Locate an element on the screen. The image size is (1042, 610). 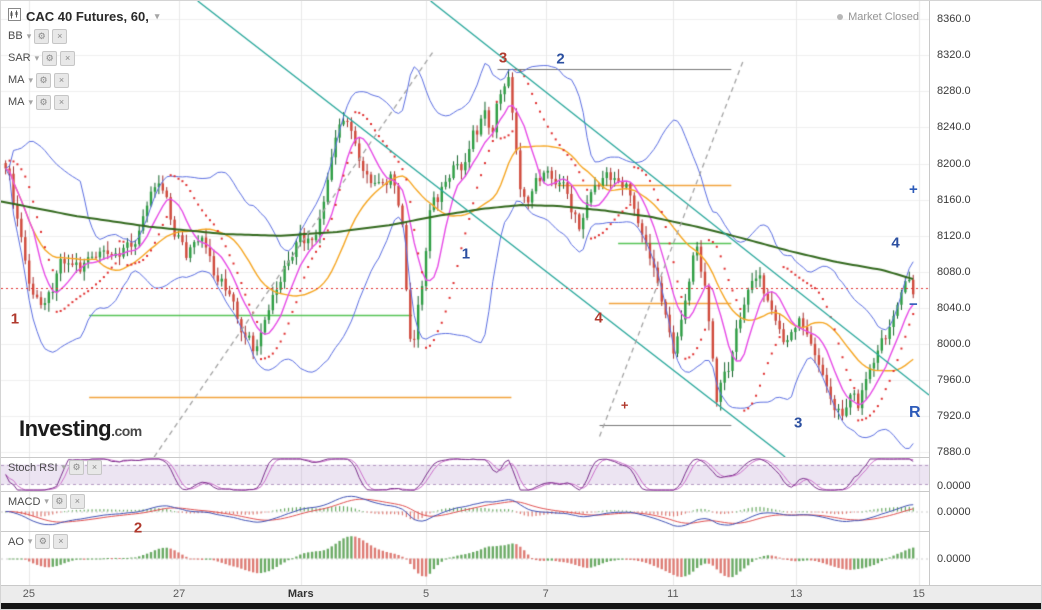
indicator-label: SAR is located at coordinates (19, 58).